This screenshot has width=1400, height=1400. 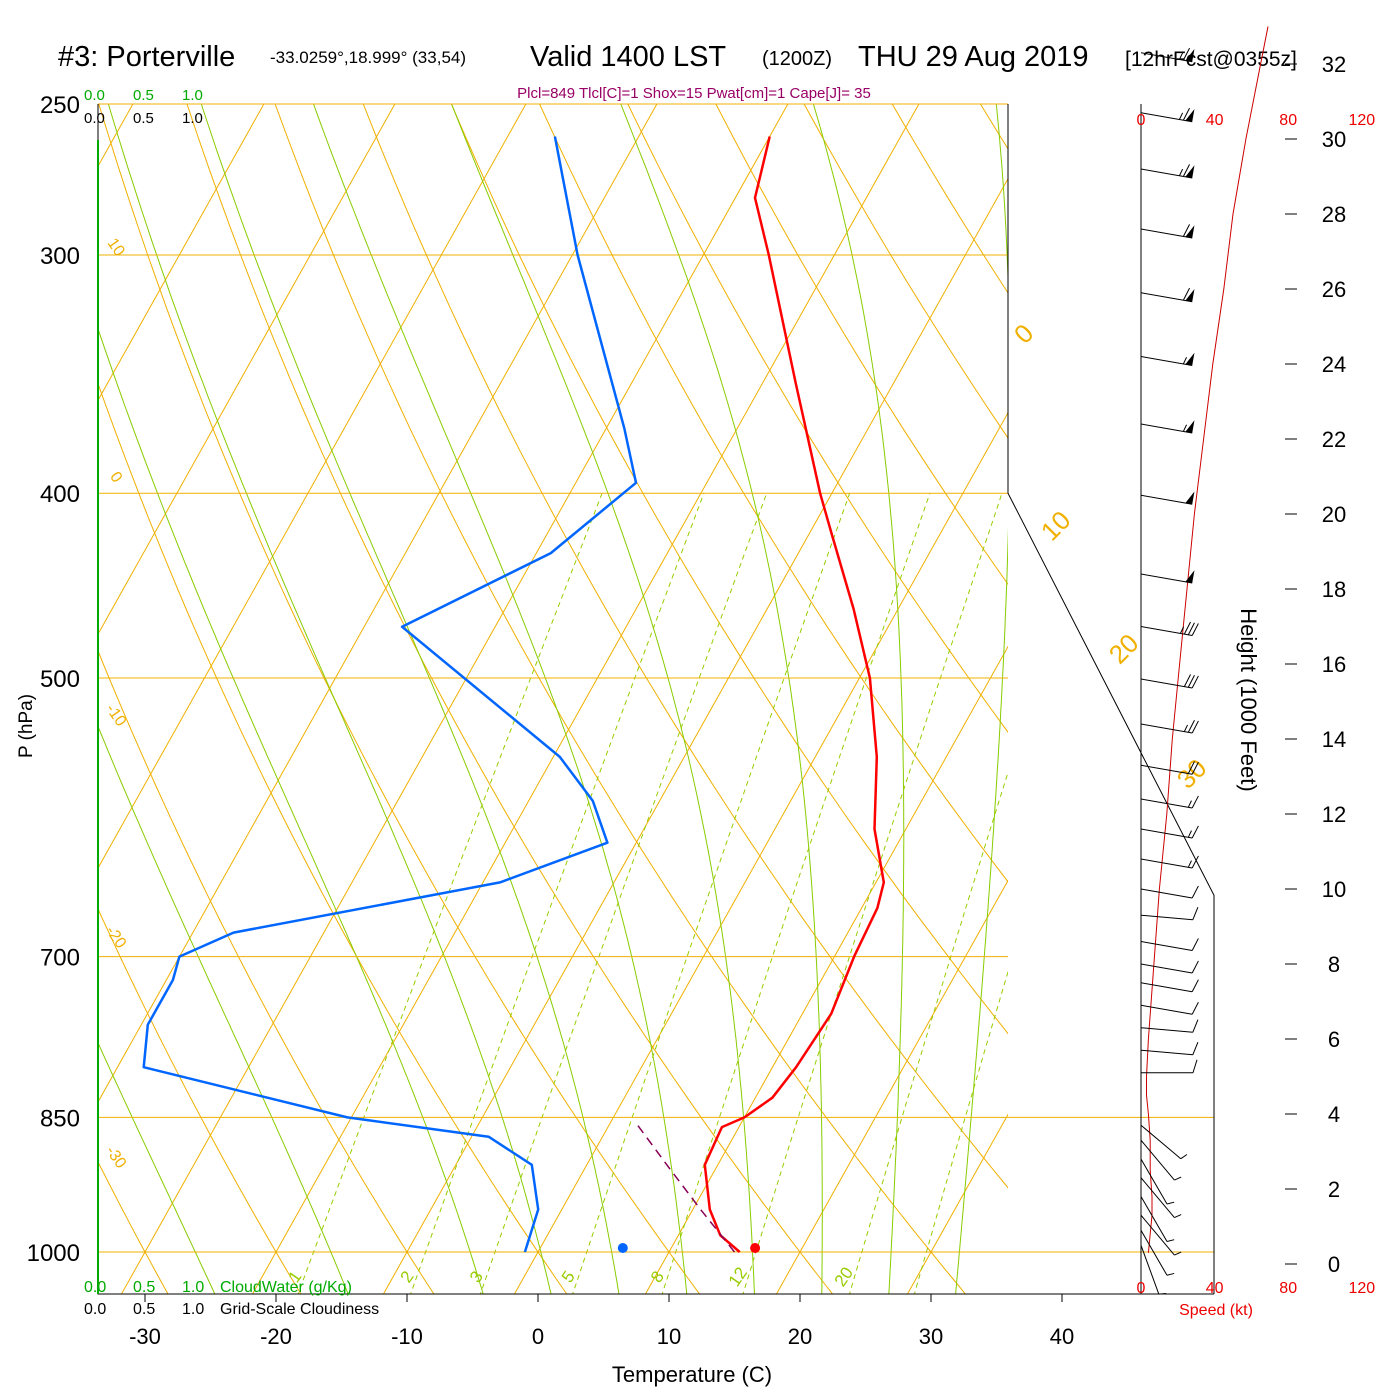 I want to click on isotherm-label: 10, so click(x=116, y=247).